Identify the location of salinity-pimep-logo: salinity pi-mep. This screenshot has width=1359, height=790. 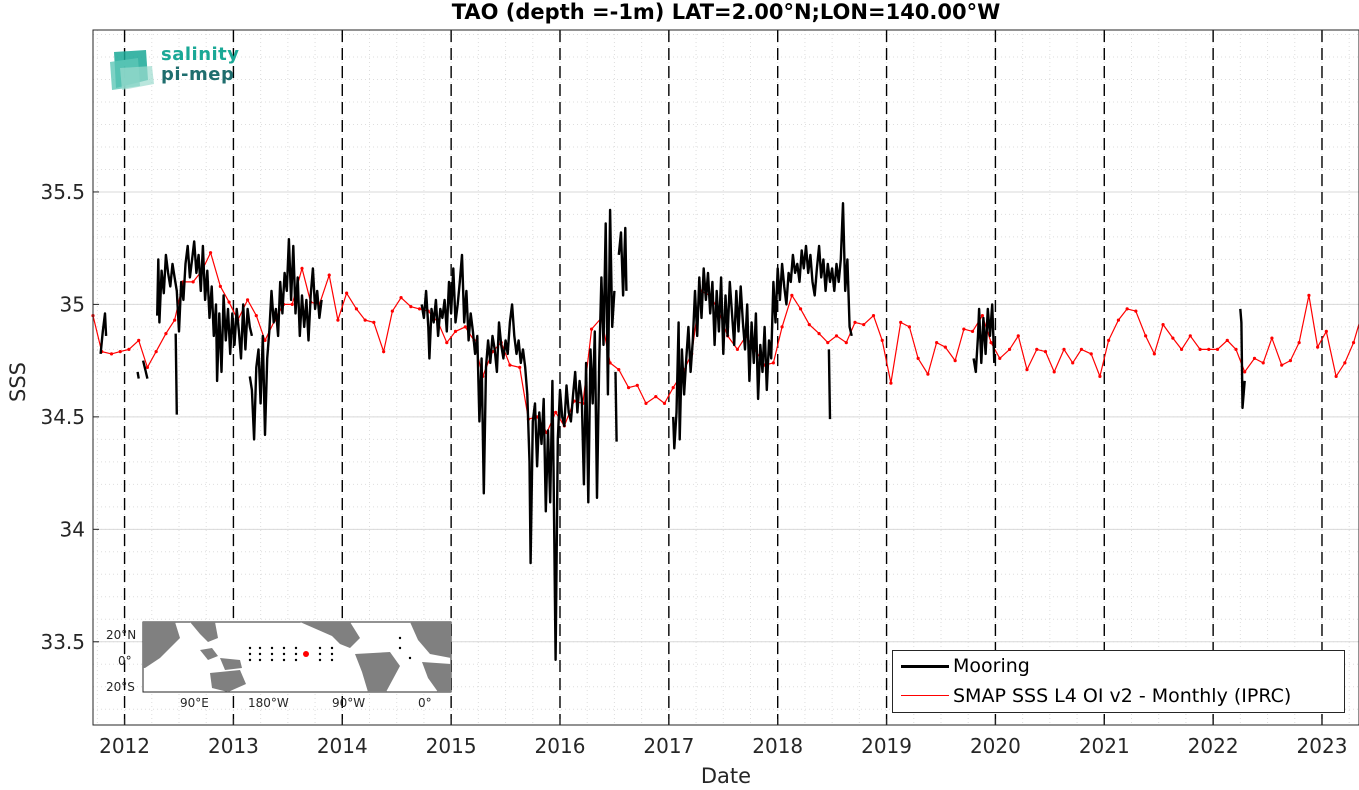
(178, 69).